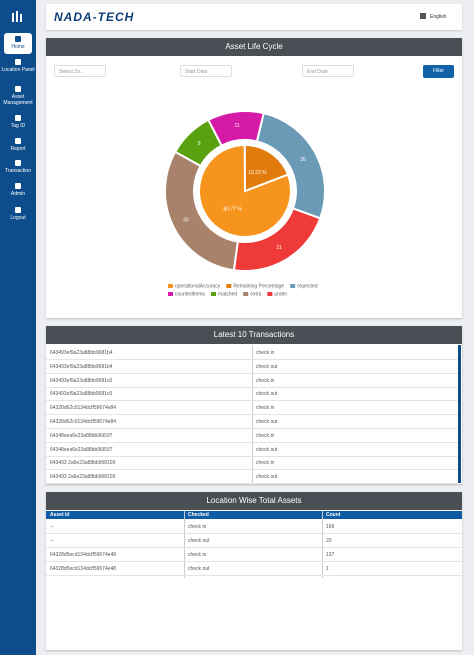 The width and height of the screenshot is (474, 655). Describe the element at coordinates (186, 221) in the screenshot. I see `segment-label: 30` at that location.